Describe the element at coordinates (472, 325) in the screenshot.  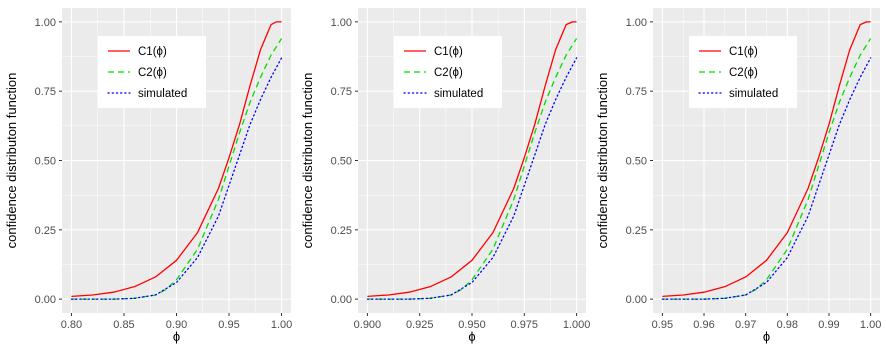
I see `x-tick-label: 0.950` at that location.